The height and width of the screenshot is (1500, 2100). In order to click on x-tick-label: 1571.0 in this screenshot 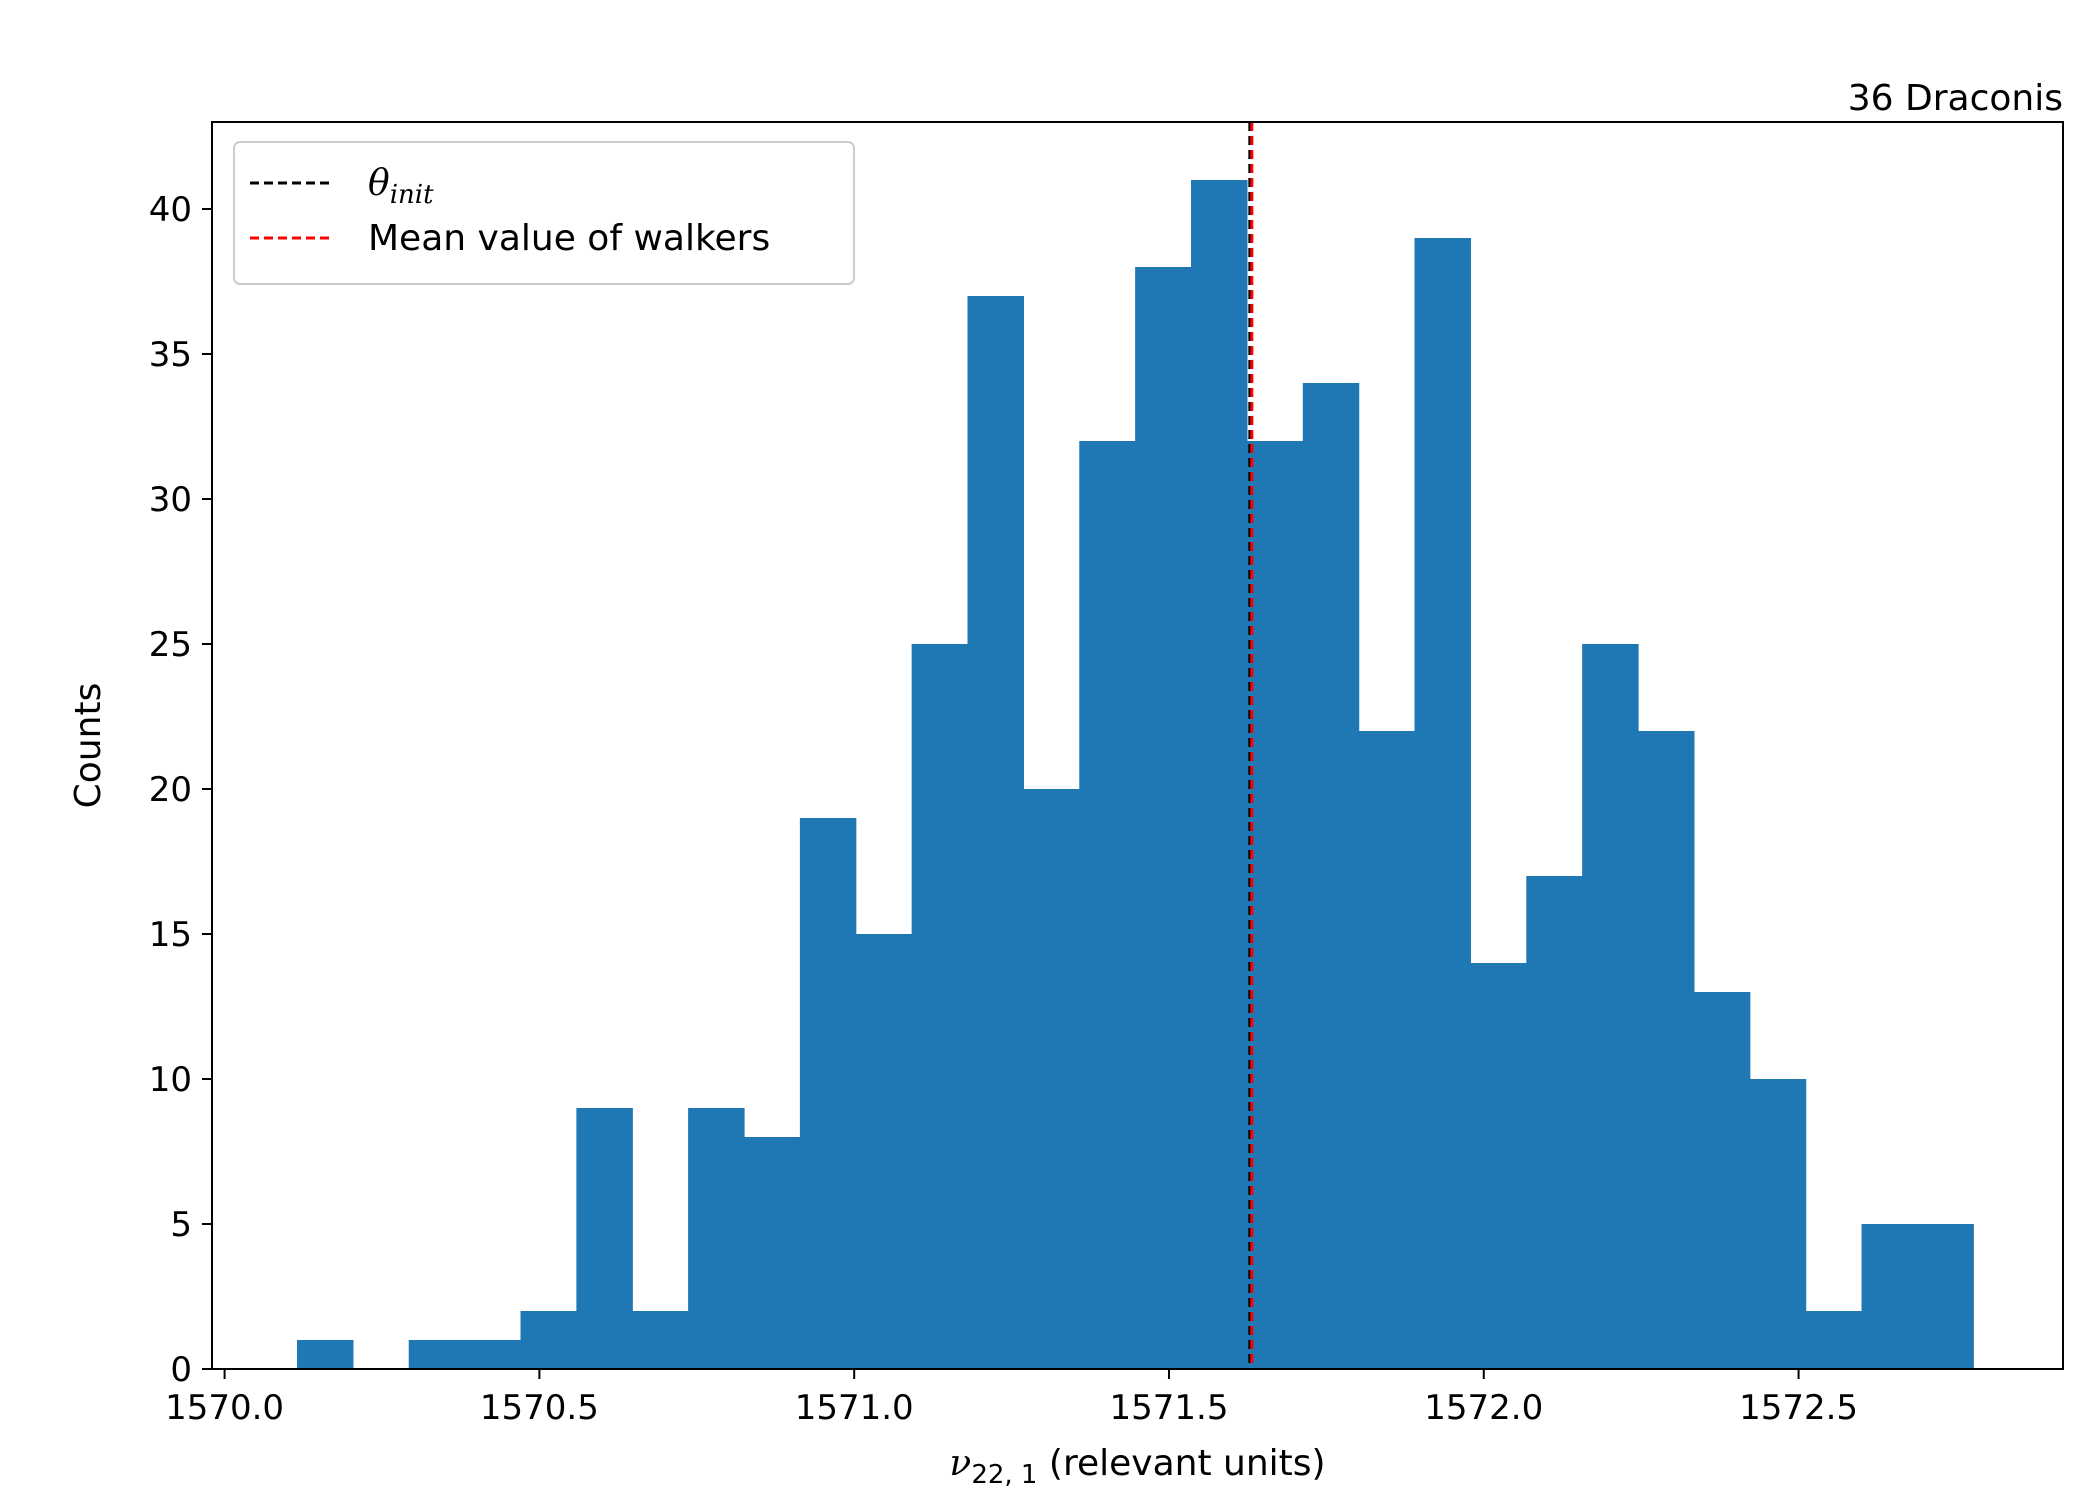, I will do `click(854, 1408)`.